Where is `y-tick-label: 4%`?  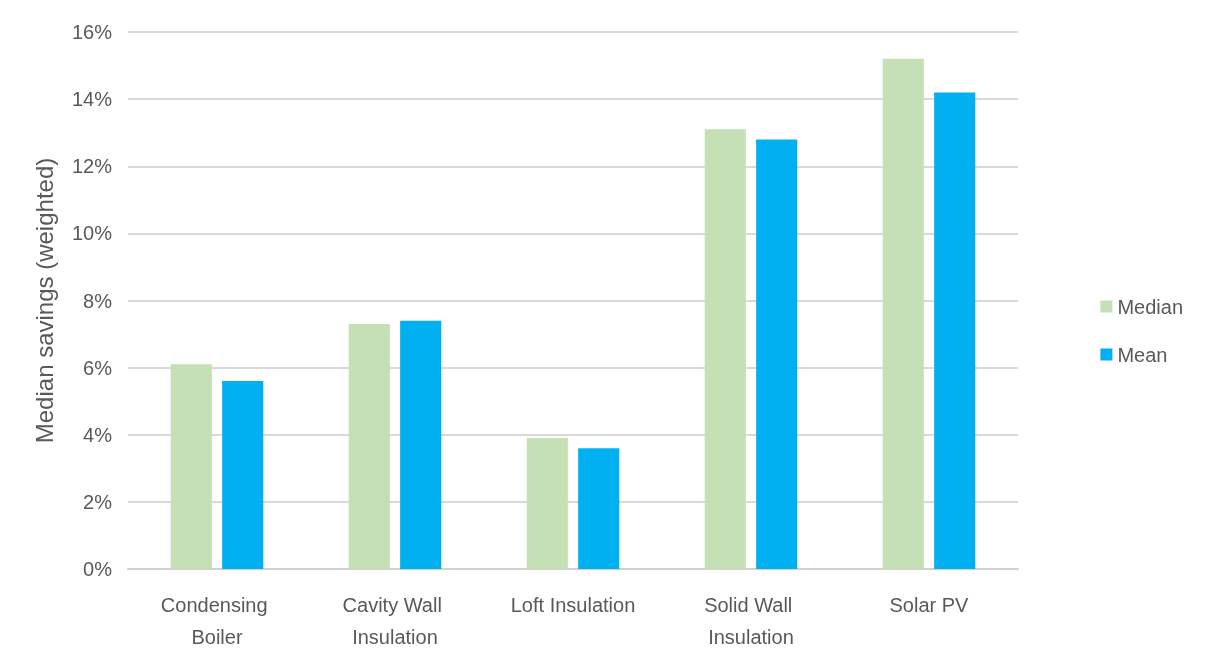
y-tick-label: 4% is located at coordinates (98, 434).